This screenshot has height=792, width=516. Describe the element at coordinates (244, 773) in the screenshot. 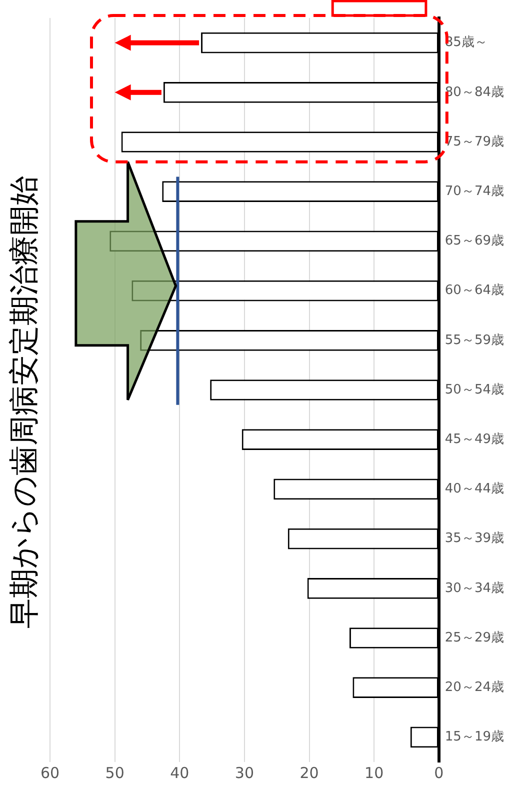

I see `x-tick-label: 30` at that location.